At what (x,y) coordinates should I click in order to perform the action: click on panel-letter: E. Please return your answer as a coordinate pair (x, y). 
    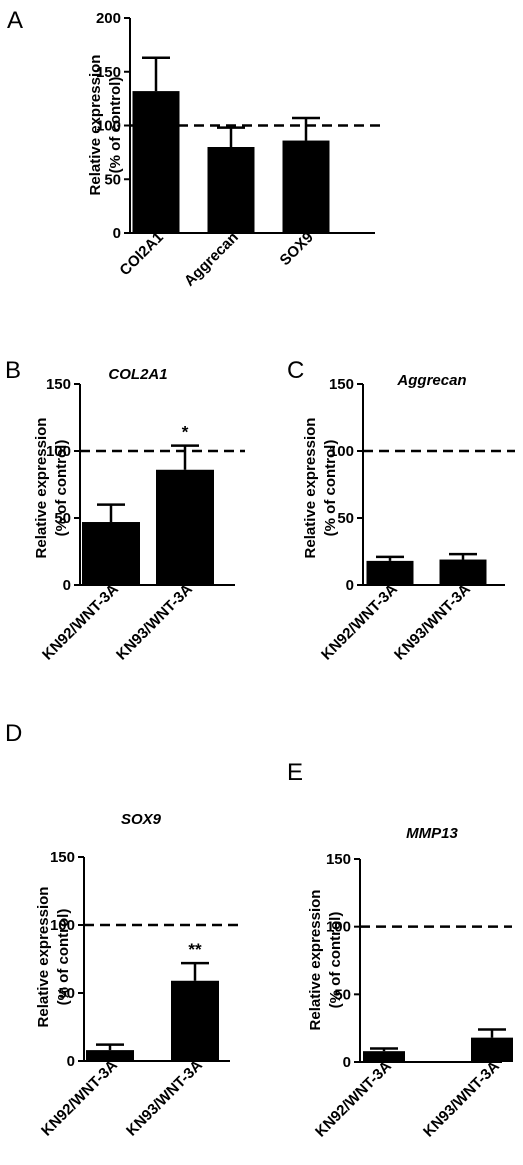
    Looking at the image, I should click on (295, 772).